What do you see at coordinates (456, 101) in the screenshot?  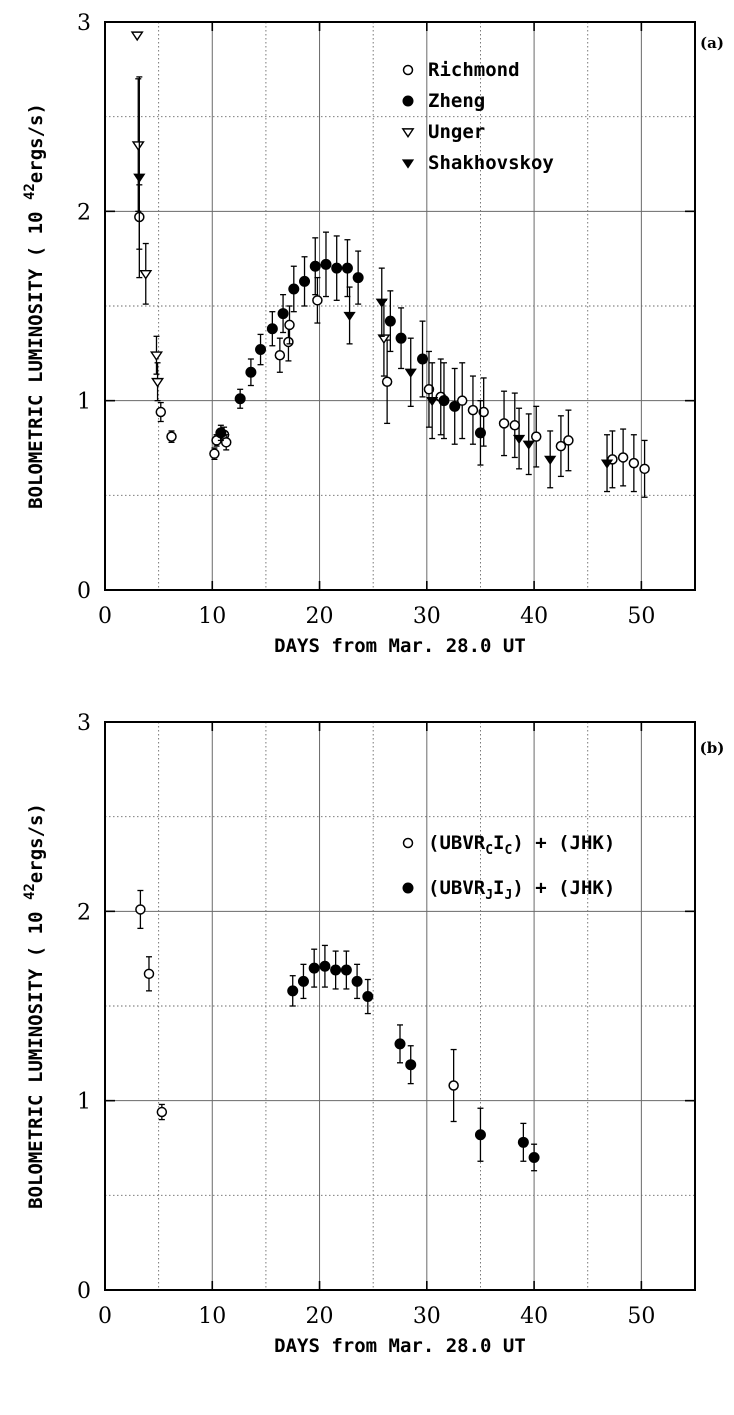 I see `legend-label: Zheng` at bounding box center [456, 101].